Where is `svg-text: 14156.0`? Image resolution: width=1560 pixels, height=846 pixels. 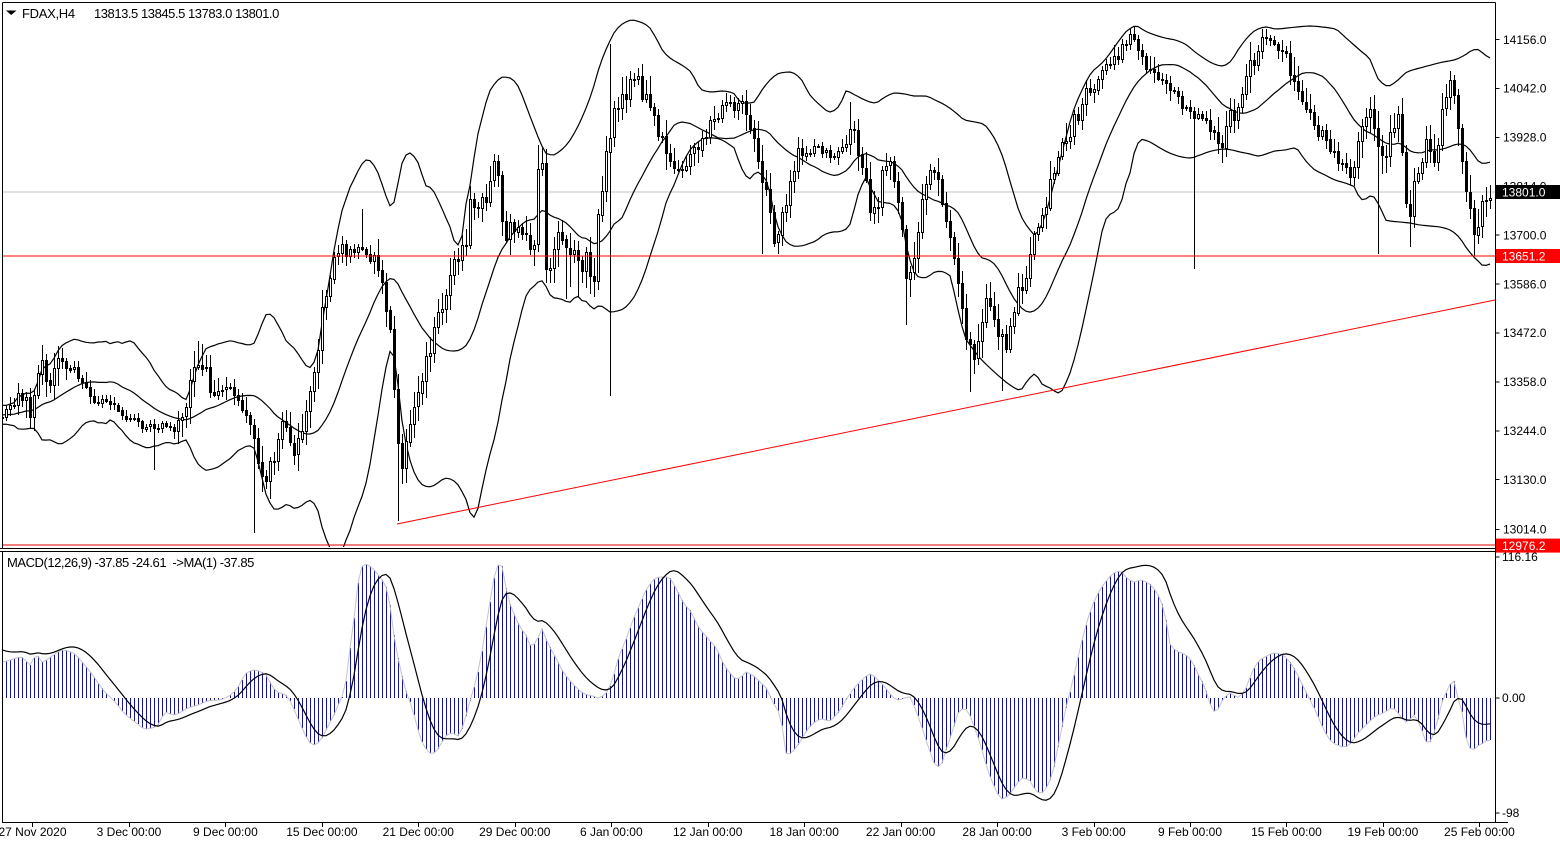 svg-text: 14156.0 is located at coordinates (1525, 40).